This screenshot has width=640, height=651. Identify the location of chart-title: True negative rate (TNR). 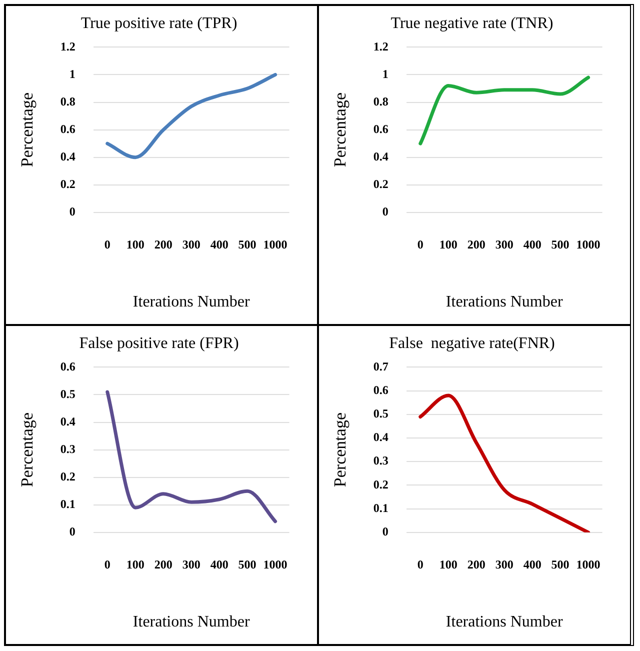
(472, 23).